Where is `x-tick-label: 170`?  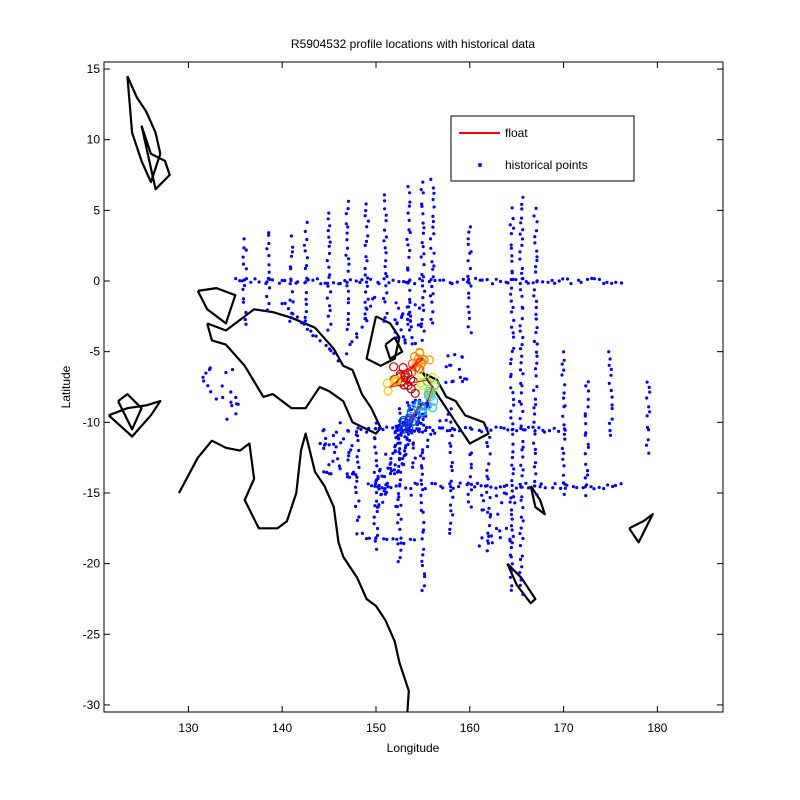 x-tick-label: 170 is located at coordinates (564, 728).